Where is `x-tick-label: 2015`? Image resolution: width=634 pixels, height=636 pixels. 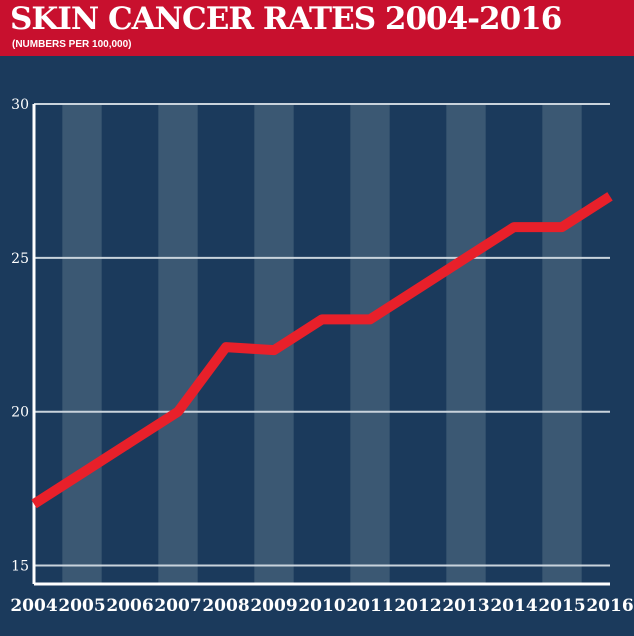 x-tick-label: 2015 is located at coordinates (561, 606).